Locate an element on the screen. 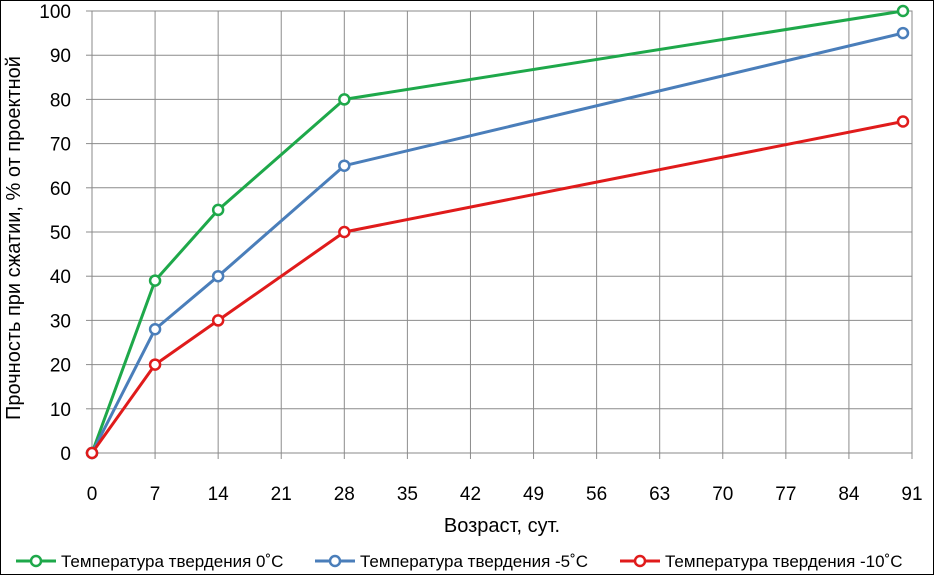  legend-entry-label: Температура твердения -10˚С is located at coordinates (784, 561).